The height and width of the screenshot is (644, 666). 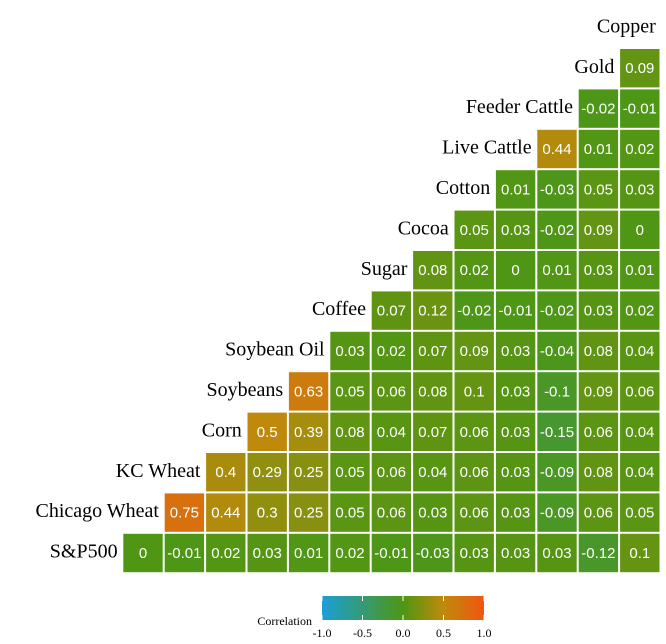 I want to click on cell-value: 0.05, so click(x=474, y=230).